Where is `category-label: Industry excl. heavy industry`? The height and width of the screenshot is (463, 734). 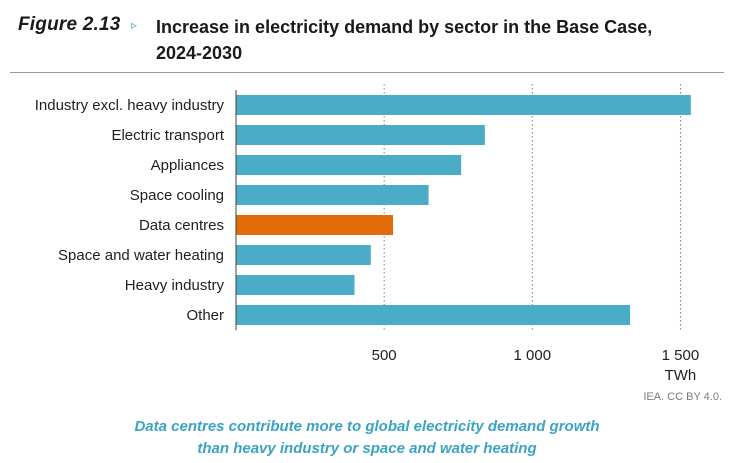 category-label: Industry excl. heavy industry is located at coordinates (130, 105).